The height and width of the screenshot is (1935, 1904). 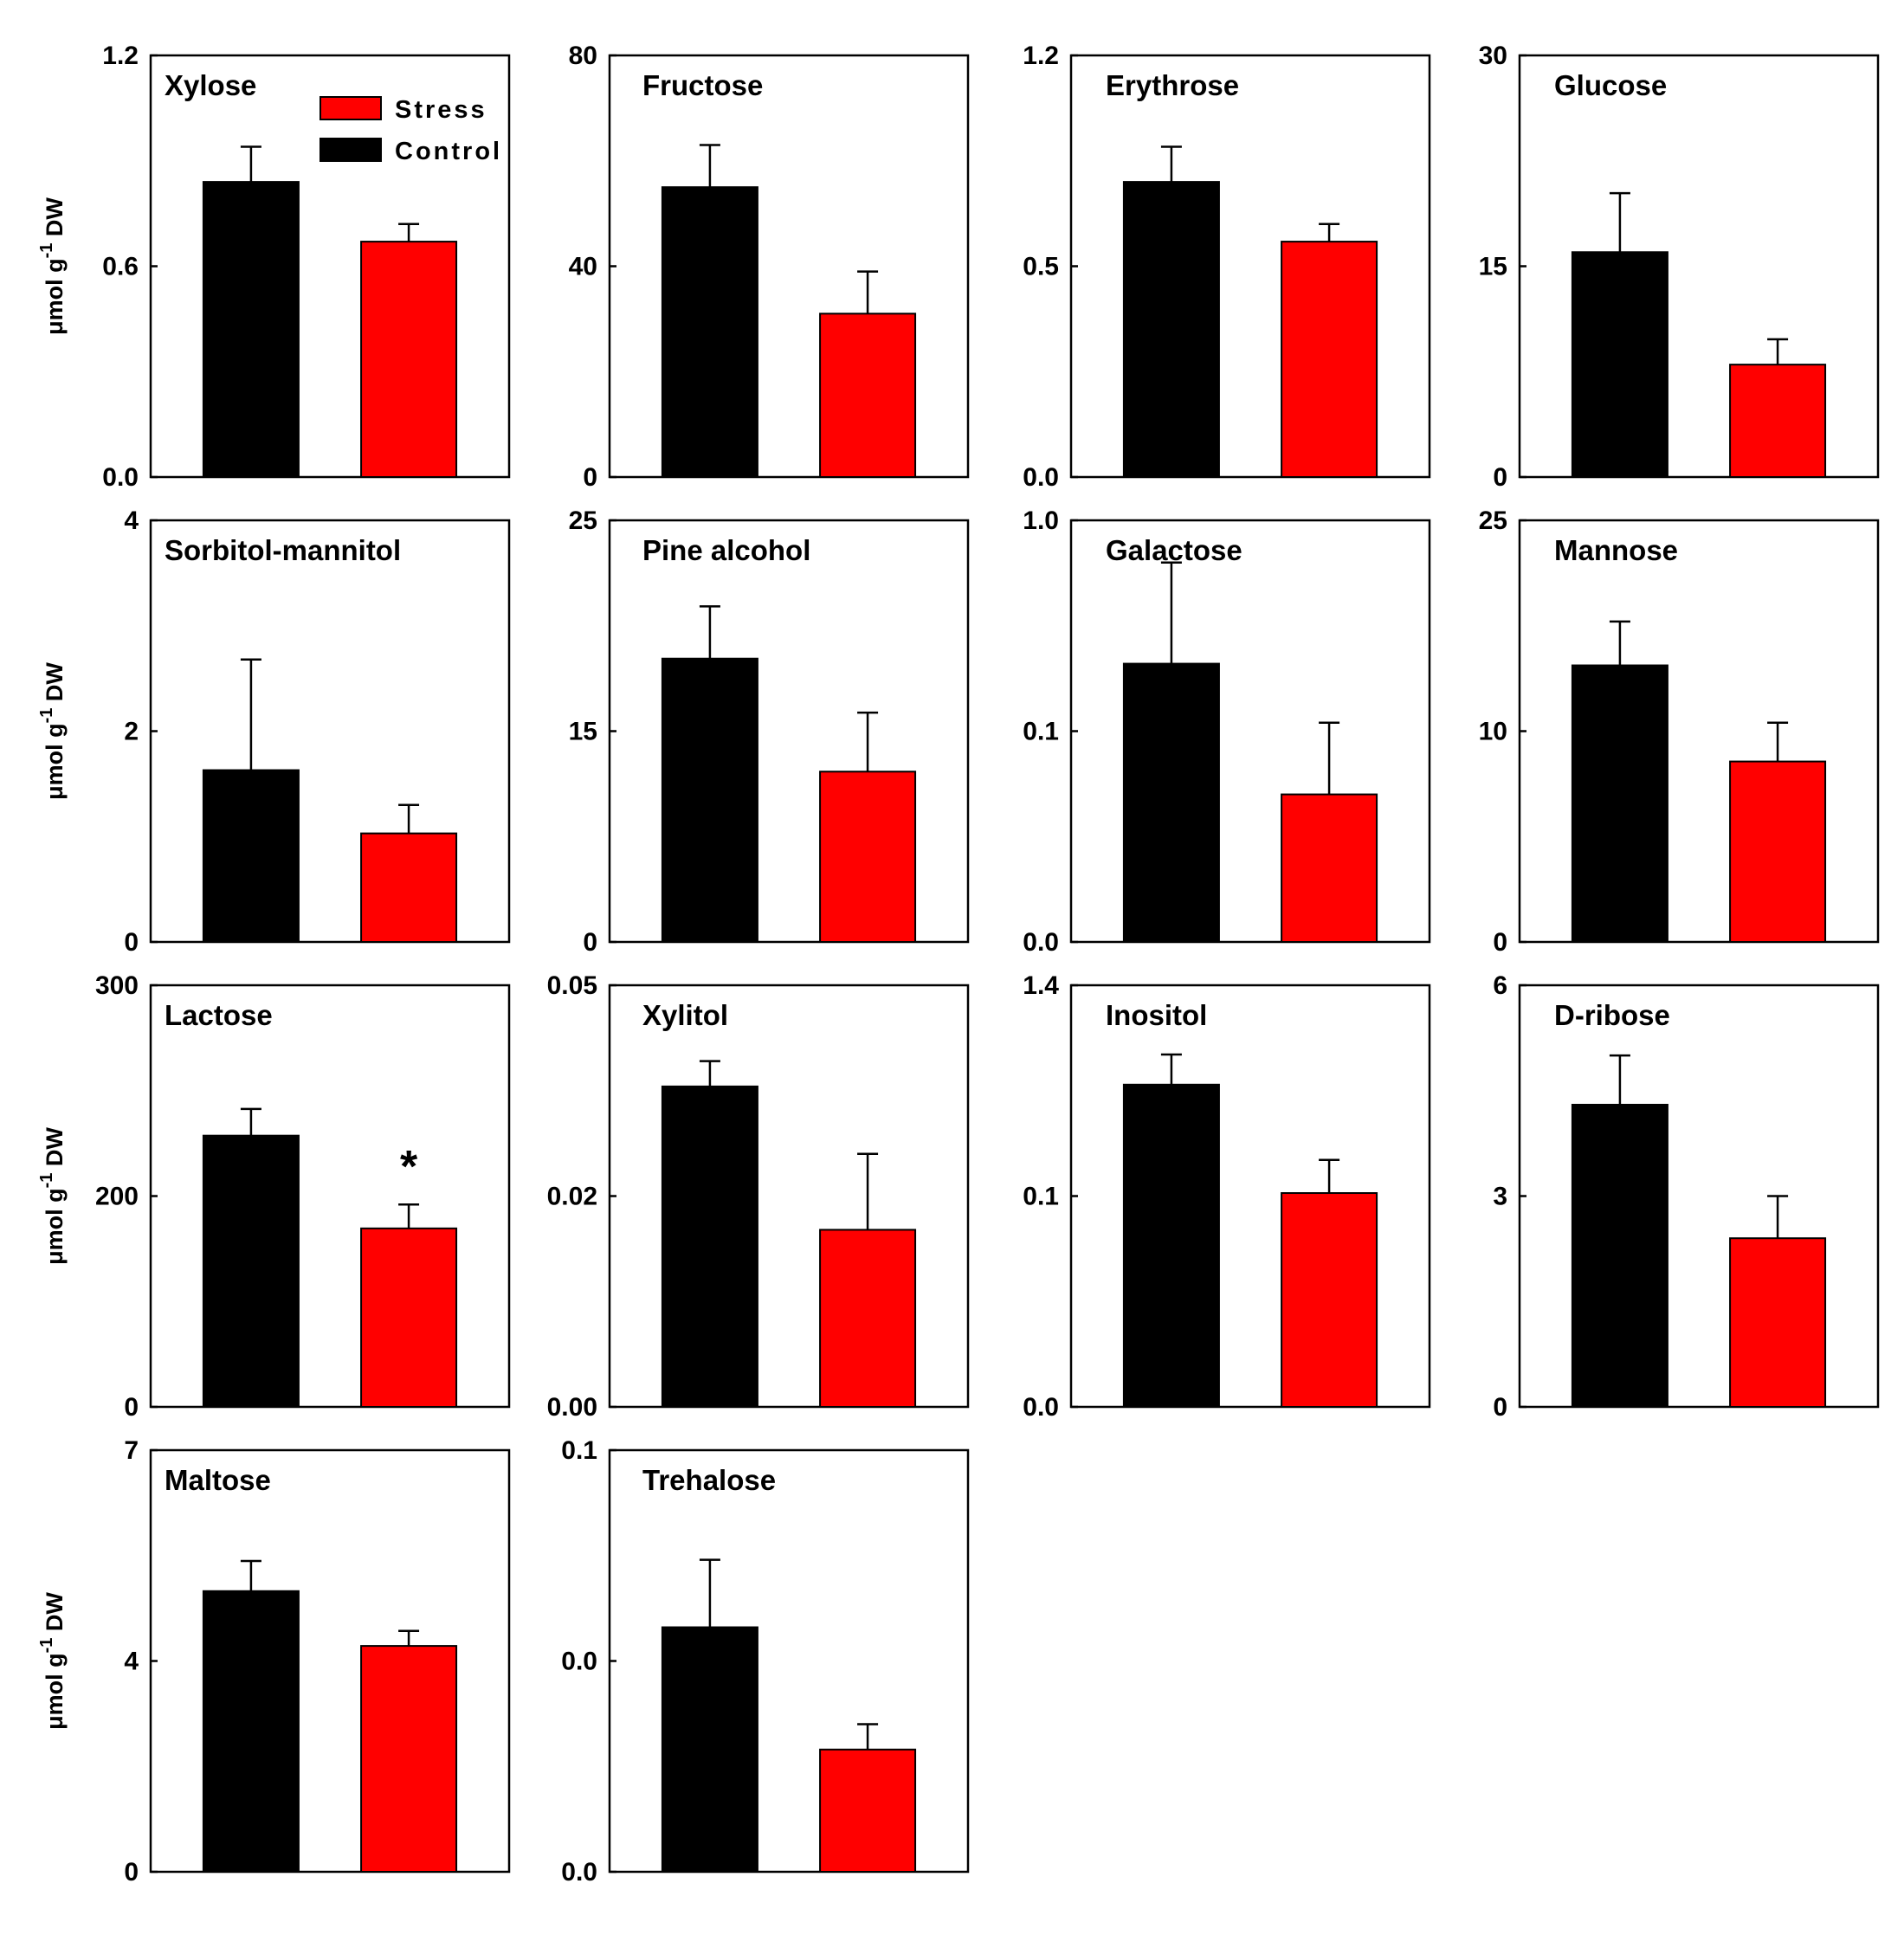 What do you see at coordinates (1041, 985) in the screenshot?
I see `y-tick-label: 1.4` at bounding box center [1041, 985].